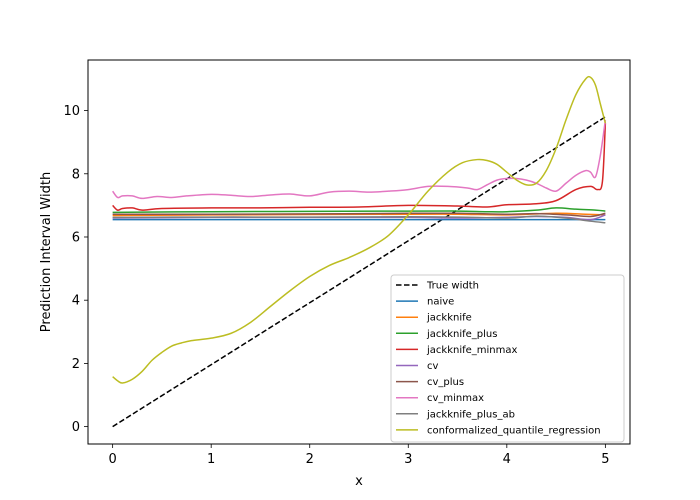  I want to click on y-tick-label: 6, so click(76, 237).